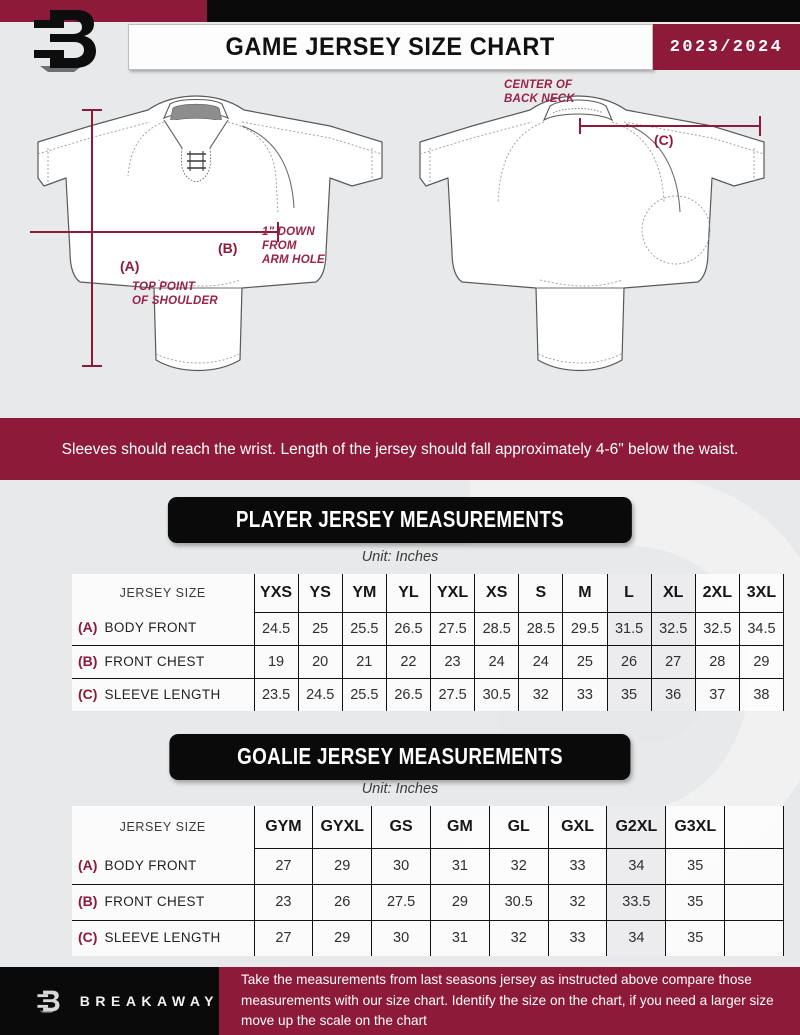  I want to click on size-column-header: GS, so click(401, 827).